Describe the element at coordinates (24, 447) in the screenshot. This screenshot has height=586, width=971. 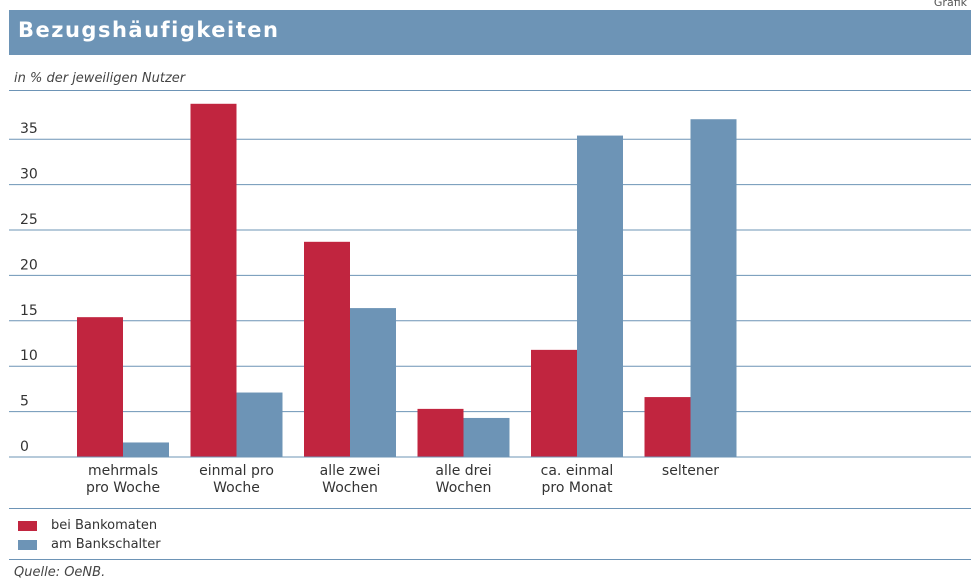
I see `y-tick-label-0: 0` at that location.